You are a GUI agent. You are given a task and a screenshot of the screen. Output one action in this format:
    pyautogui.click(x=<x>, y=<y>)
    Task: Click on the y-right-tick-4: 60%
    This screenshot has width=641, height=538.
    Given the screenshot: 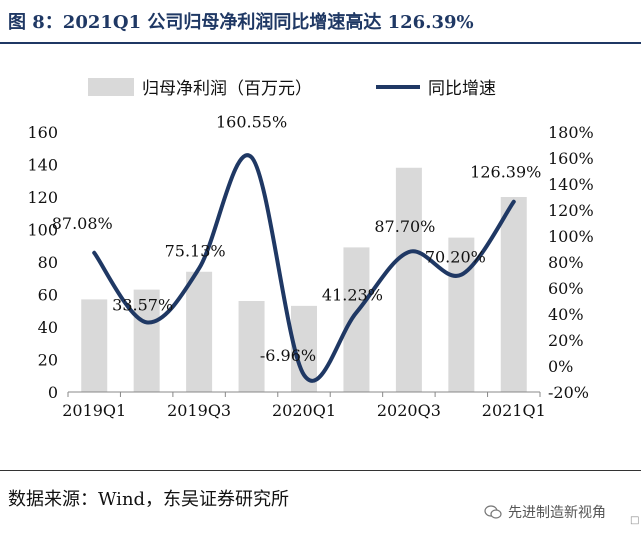 What is the action you would take?
    pyautogui.click(x=566, y=288)
    